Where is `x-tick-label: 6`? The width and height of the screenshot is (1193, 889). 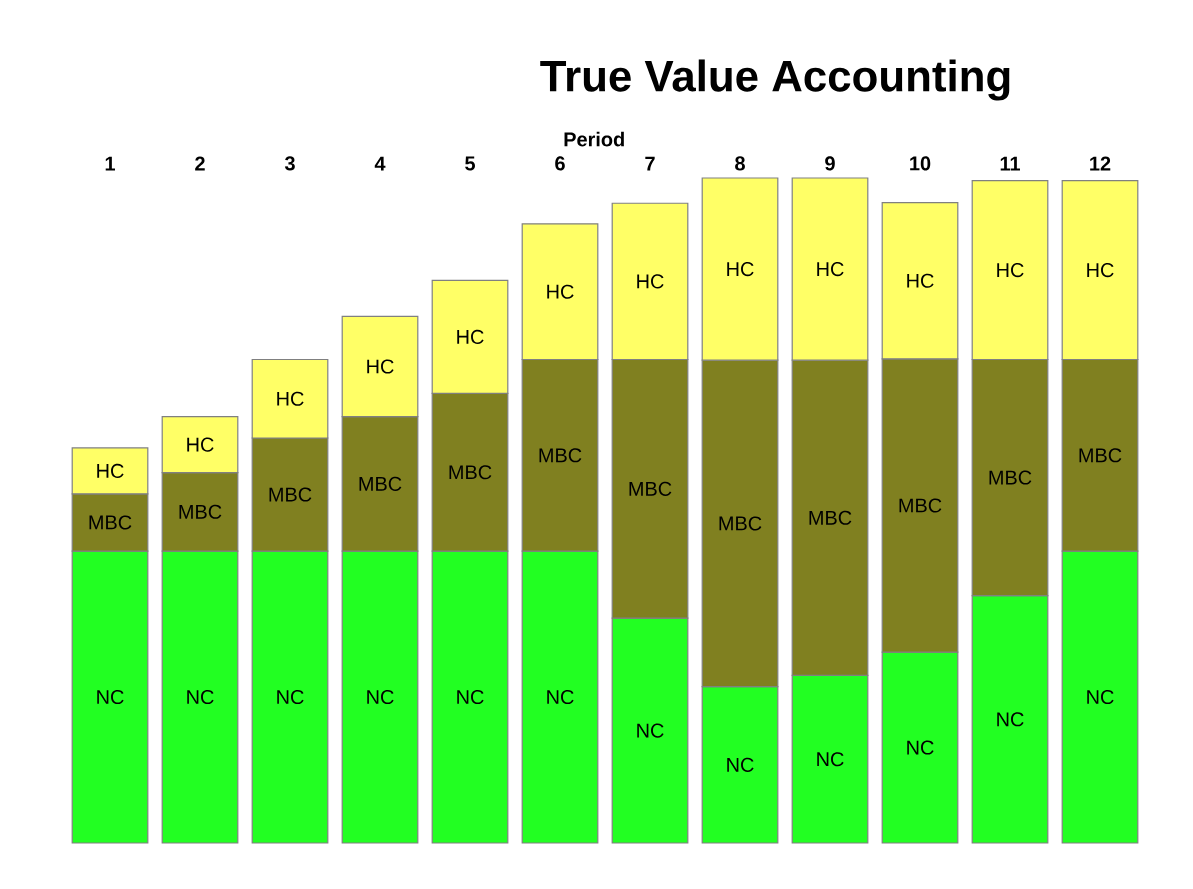 x-tick-label: 6 is located at coordinates (560, 163).